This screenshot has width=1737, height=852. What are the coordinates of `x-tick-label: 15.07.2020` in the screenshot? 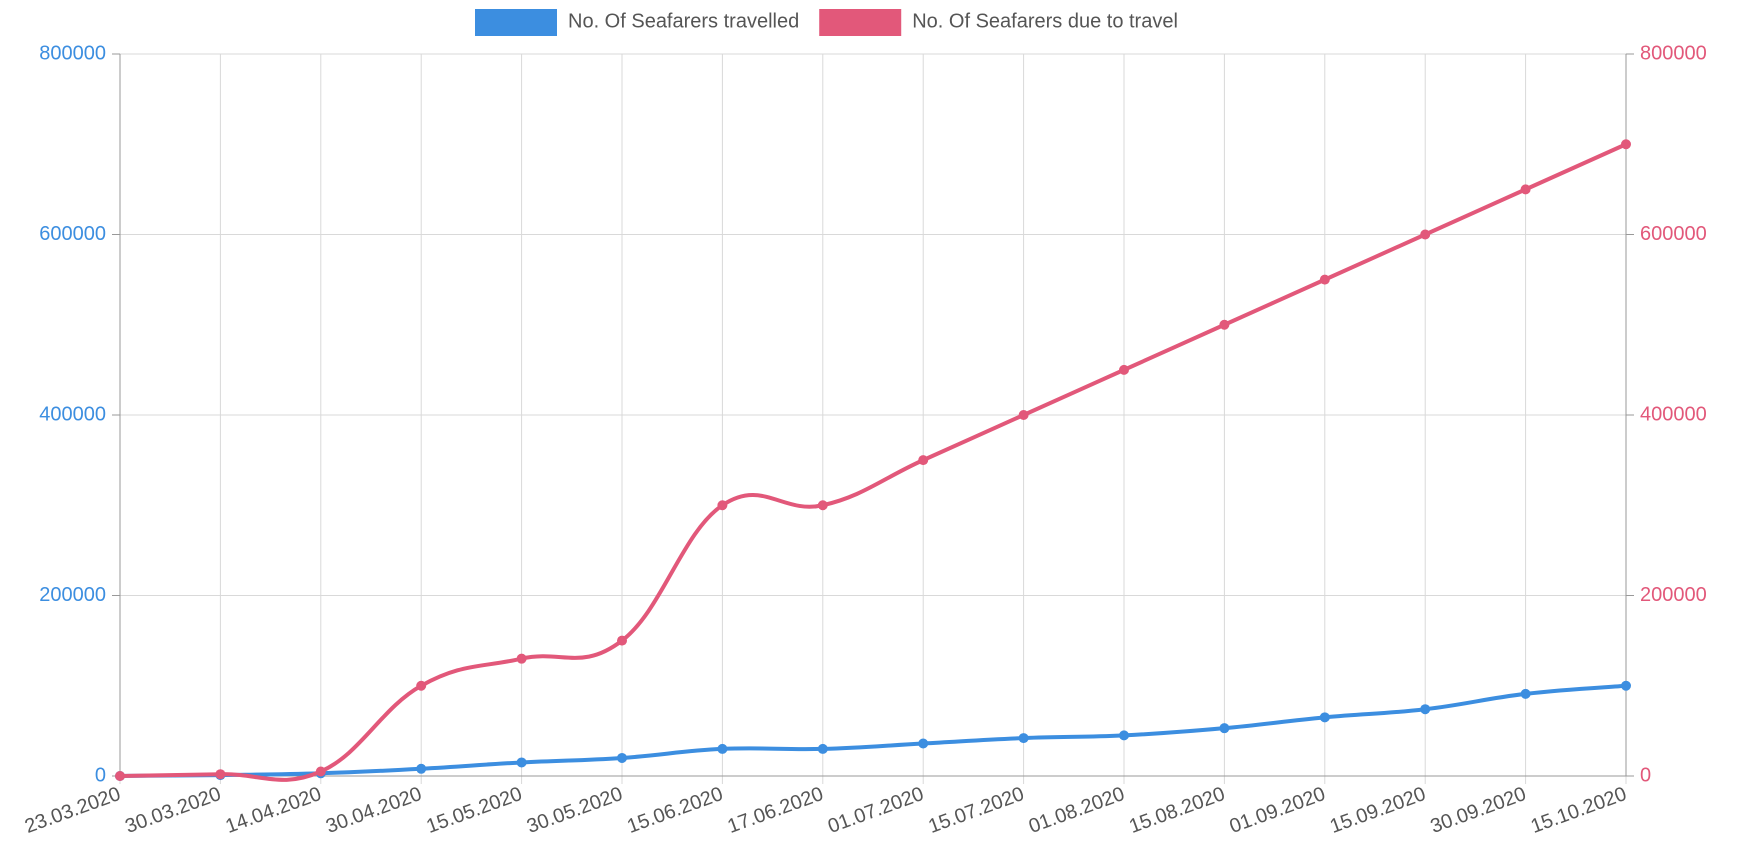 It's located at (977, 810).